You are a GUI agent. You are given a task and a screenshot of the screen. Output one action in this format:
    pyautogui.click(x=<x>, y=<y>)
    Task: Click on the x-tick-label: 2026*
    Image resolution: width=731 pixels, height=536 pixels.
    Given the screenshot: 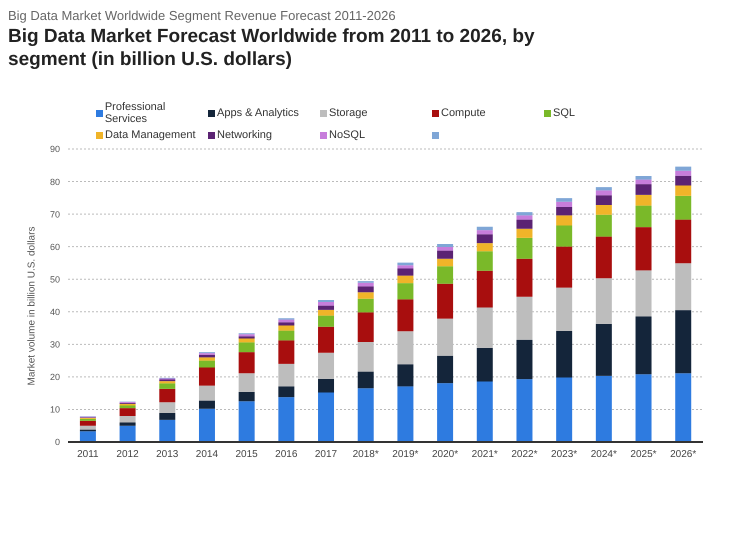 What is the action you would take?
    pyautogui.click(x=683, y=454)
    